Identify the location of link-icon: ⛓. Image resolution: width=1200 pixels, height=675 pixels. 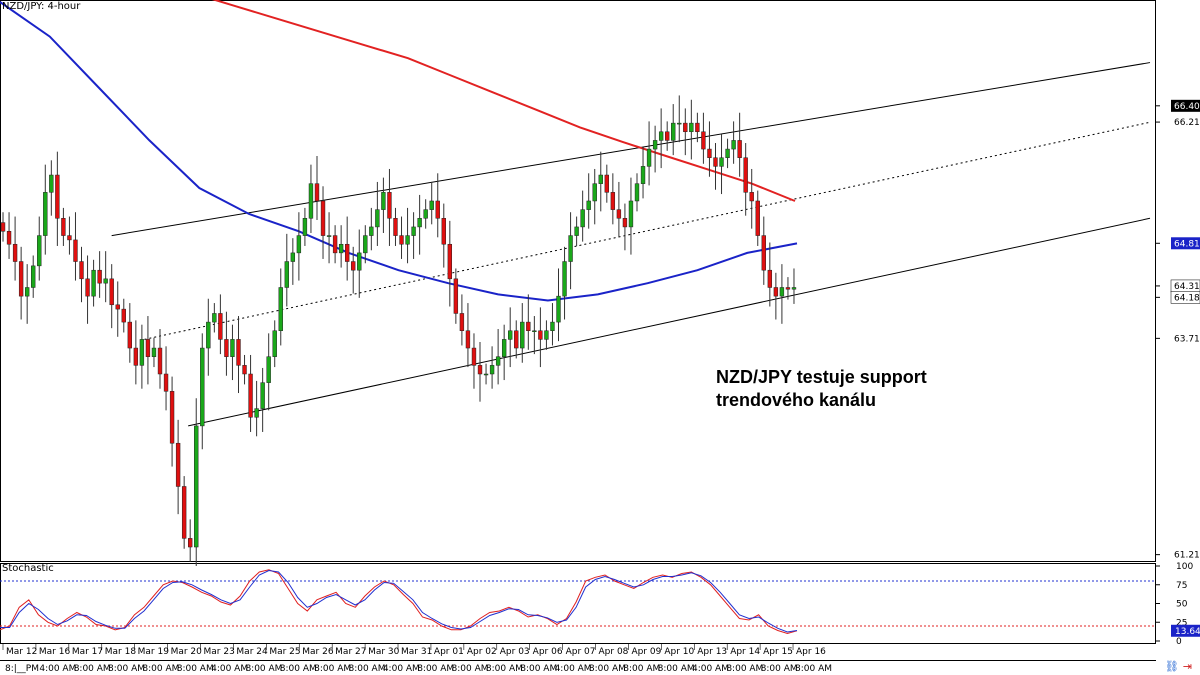
(1171, 667).